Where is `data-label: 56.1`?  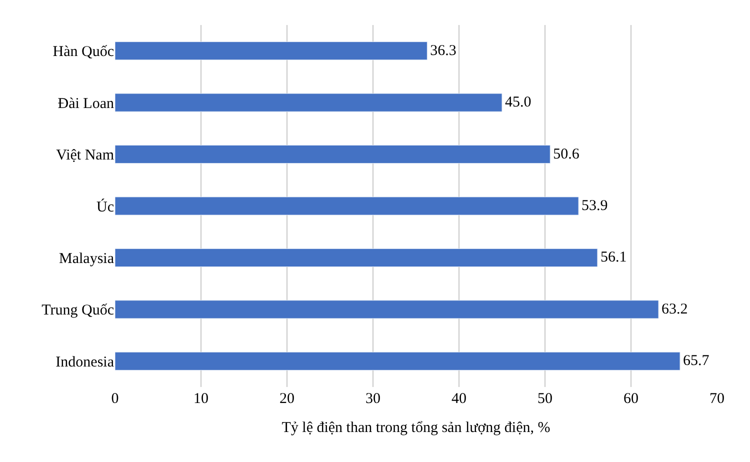 data-label: 56.1 is located at coordinates (613, 258).